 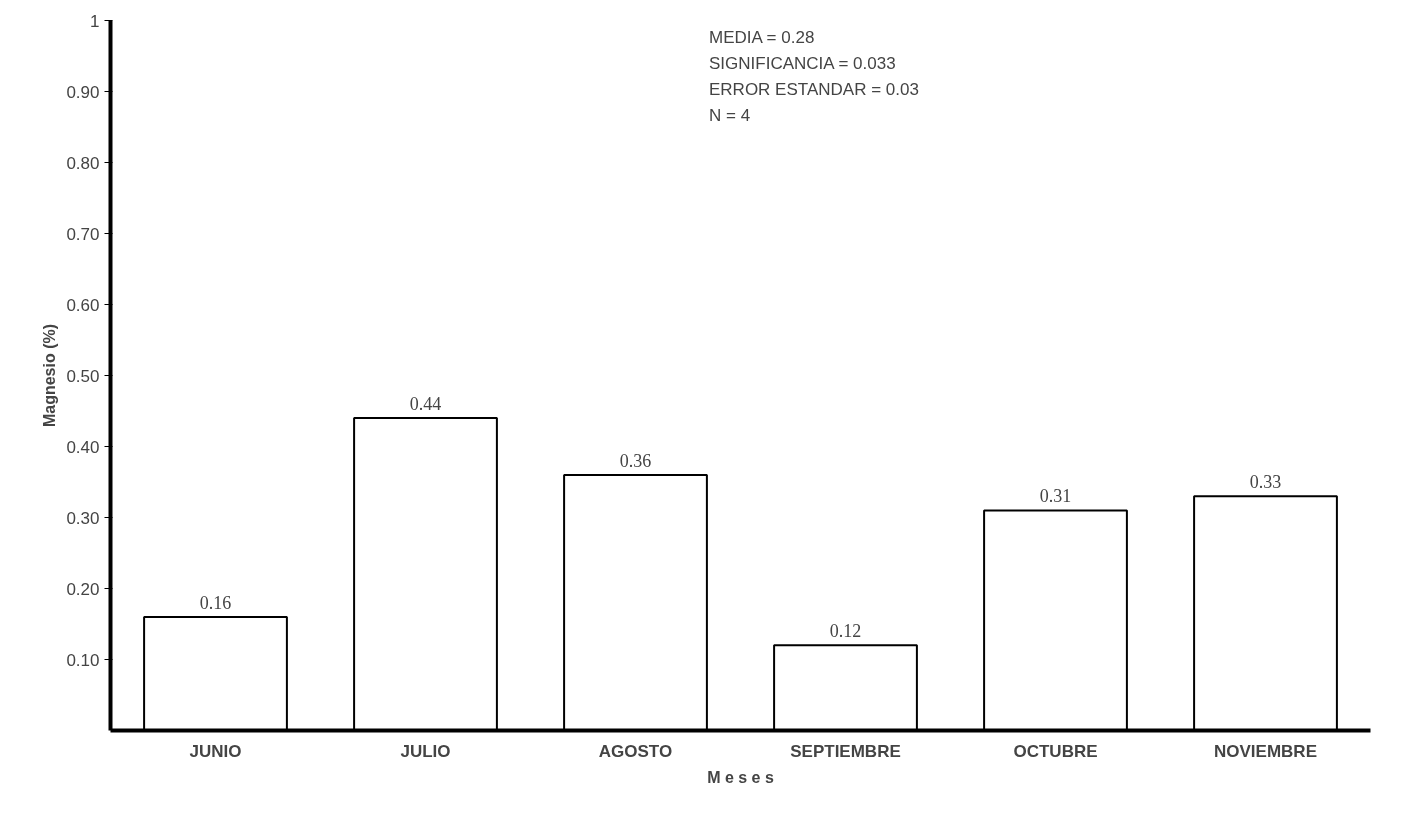 I want to click on annotation: MEDIA = 0.28, so click(x=762, y=37).